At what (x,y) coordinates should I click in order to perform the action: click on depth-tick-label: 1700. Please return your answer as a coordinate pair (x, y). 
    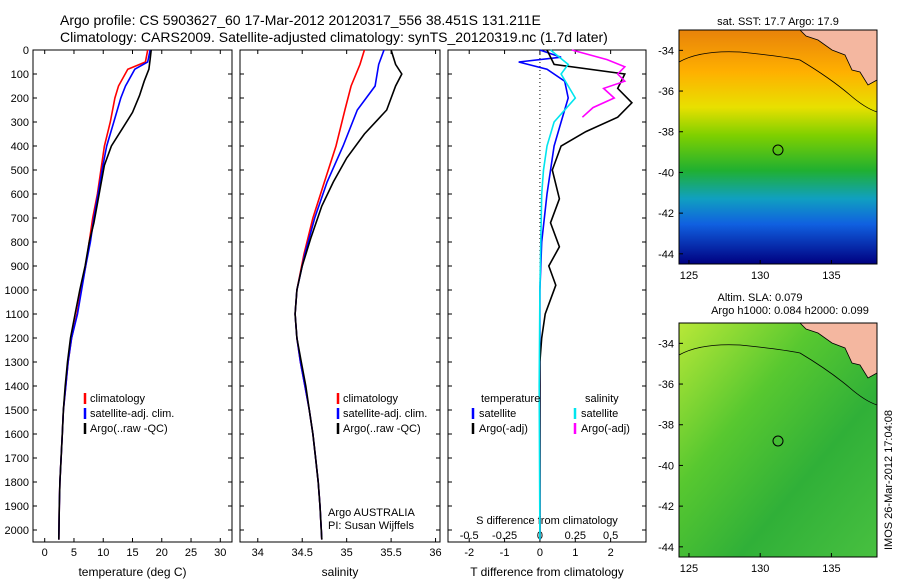
    Looking at the image, I should click on (17, 459).